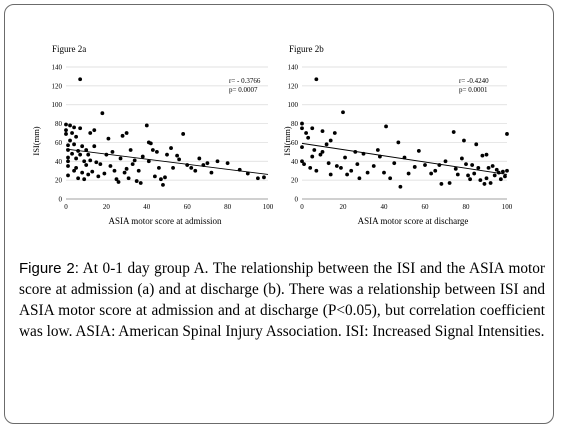 This screenshot has width=562, height=432. Describe the element at coordinates (400, 138) in the screenshot. I see `plot-area: 0 20 40 60 80 100 120 140 0 20 40 60 80 100` at that location.